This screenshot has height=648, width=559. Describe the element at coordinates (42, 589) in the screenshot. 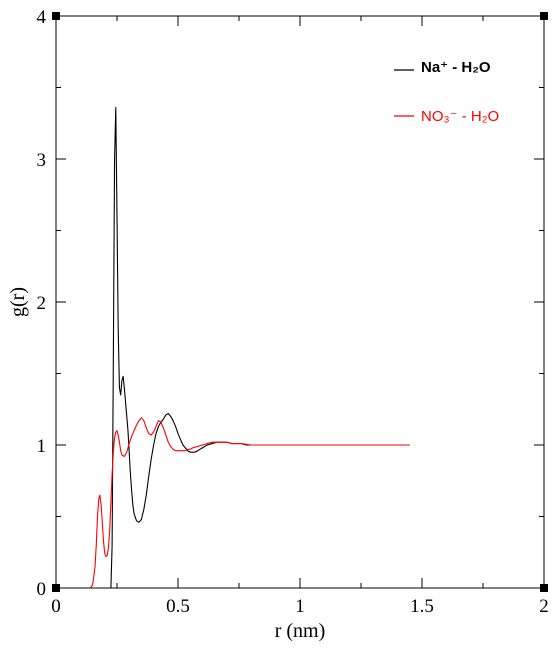

I see `y-tick-label: 0` at that location.